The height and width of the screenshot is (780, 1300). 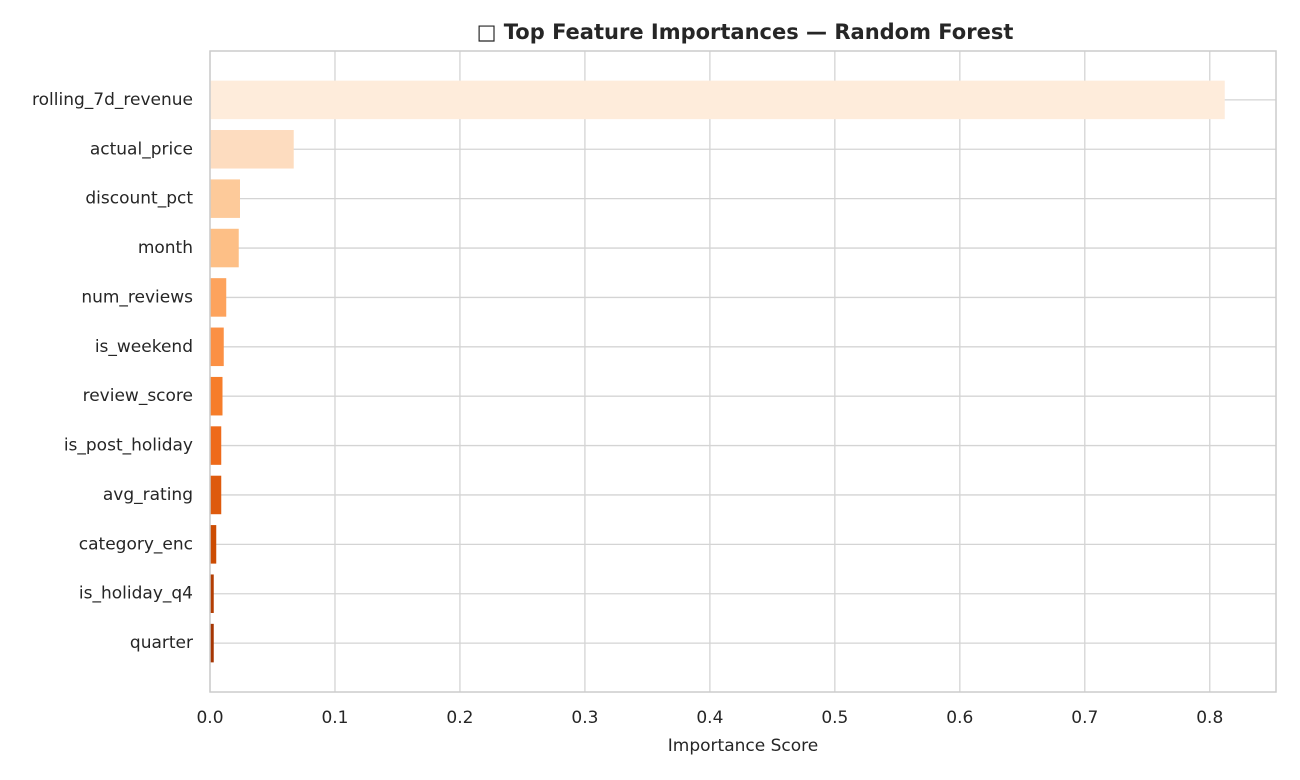 What do you see at coordinates (1209, 718) in the screenshot?
I see `x-tick-label: 0.8` at bounding box center [1209, 718].